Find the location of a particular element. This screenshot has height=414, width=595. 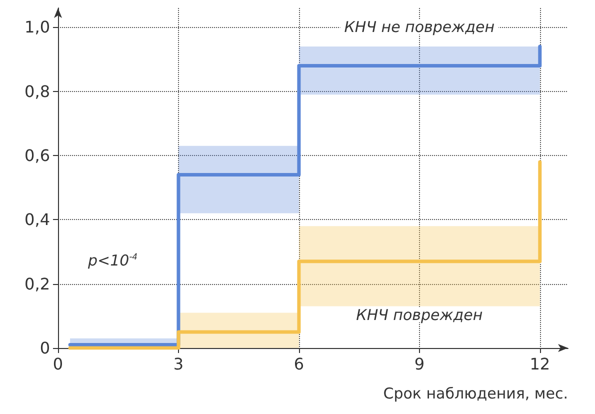

y-tick-label: 0,2 is located at coordinates (37, 284).